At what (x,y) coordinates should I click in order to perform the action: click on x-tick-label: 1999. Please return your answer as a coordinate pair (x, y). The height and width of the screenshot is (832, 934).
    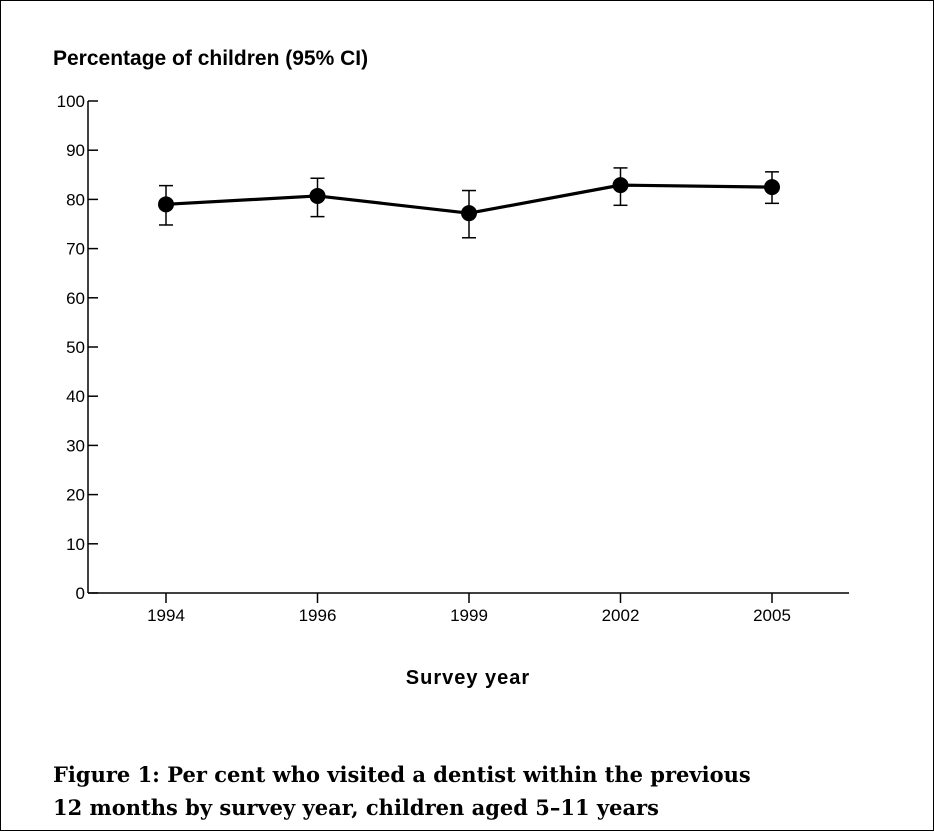
    Looking at the image, I should click on (469, 615).